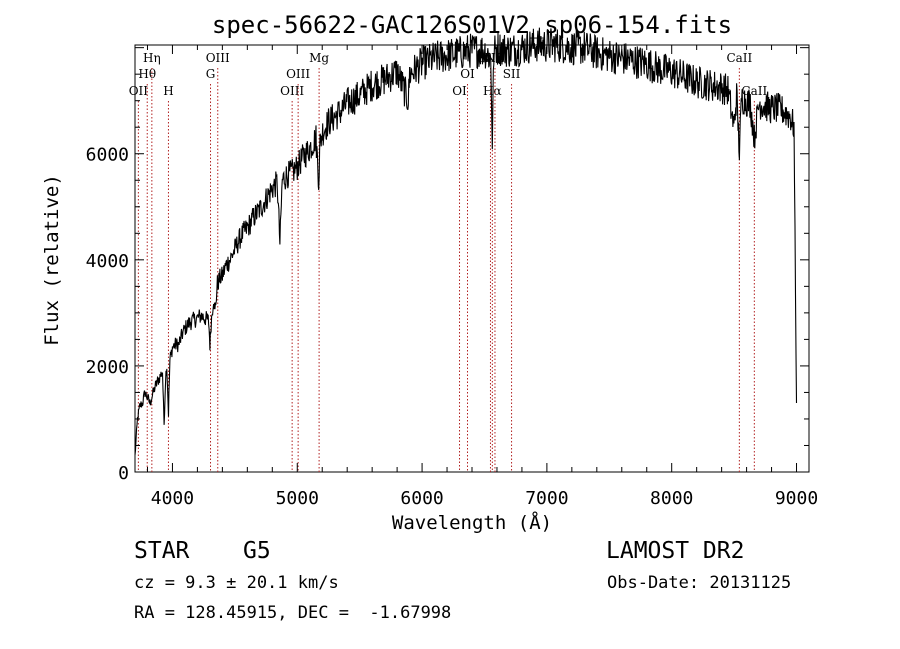  I want to click on spectral-line-label: Hα, so click(492, 91).